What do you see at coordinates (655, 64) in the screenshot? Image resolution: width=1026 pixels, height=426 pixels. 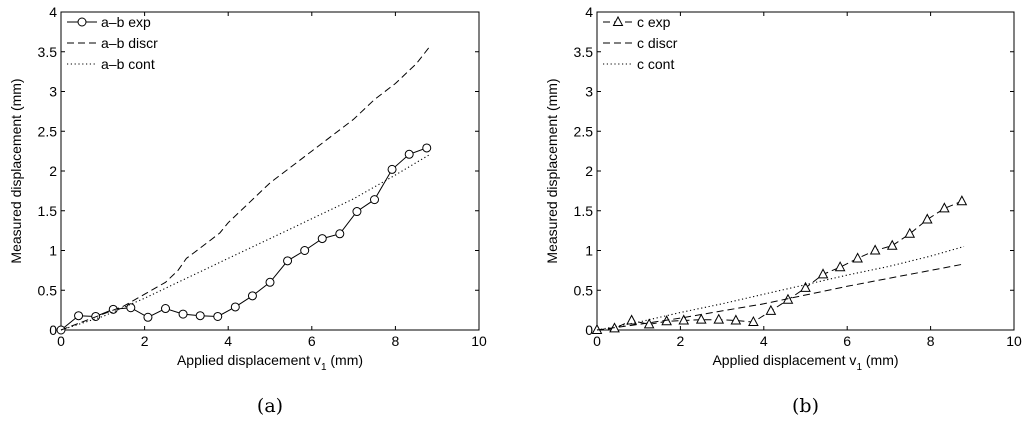 I see `legend-label: c cont` at bounding box center [655, 64].